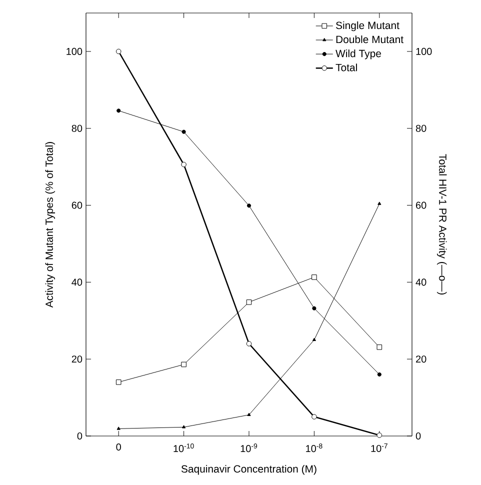 The height and width of the screenshot is (485, 481). I want to click on y2-tick-label: 100, so click(424, 51).